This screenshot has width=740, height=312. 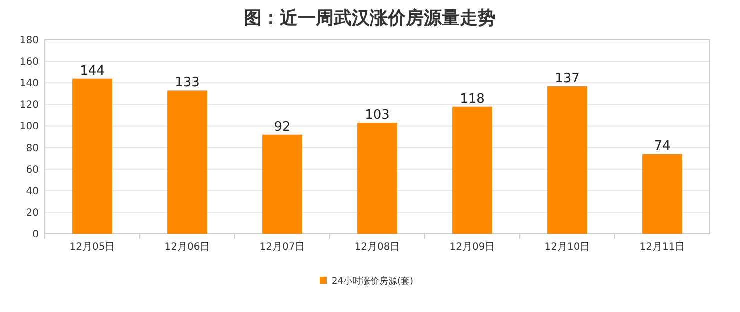 What do you see at coordinates (32, 192) in the screenshot?
I see `y-tick-label: 40` at bounding box center [32, 192].